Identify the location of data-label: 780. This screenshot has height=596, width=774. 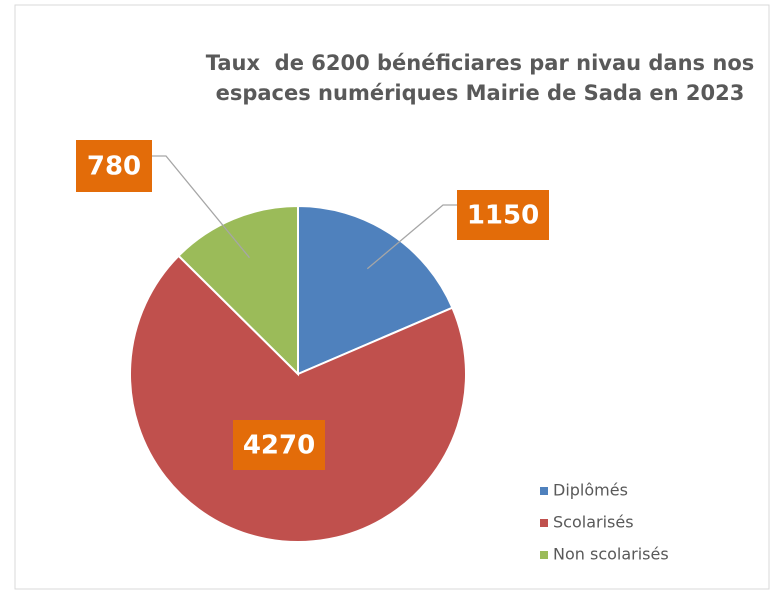
(114, 167).